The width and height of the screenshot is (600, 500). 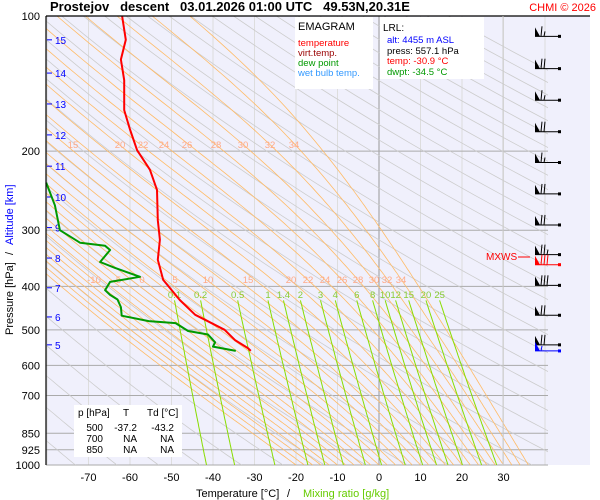 What do you see at coordinates (61, 136) in the screenshot?
I see `altitude-tick-label: 12` at bounding box center [61, 136].